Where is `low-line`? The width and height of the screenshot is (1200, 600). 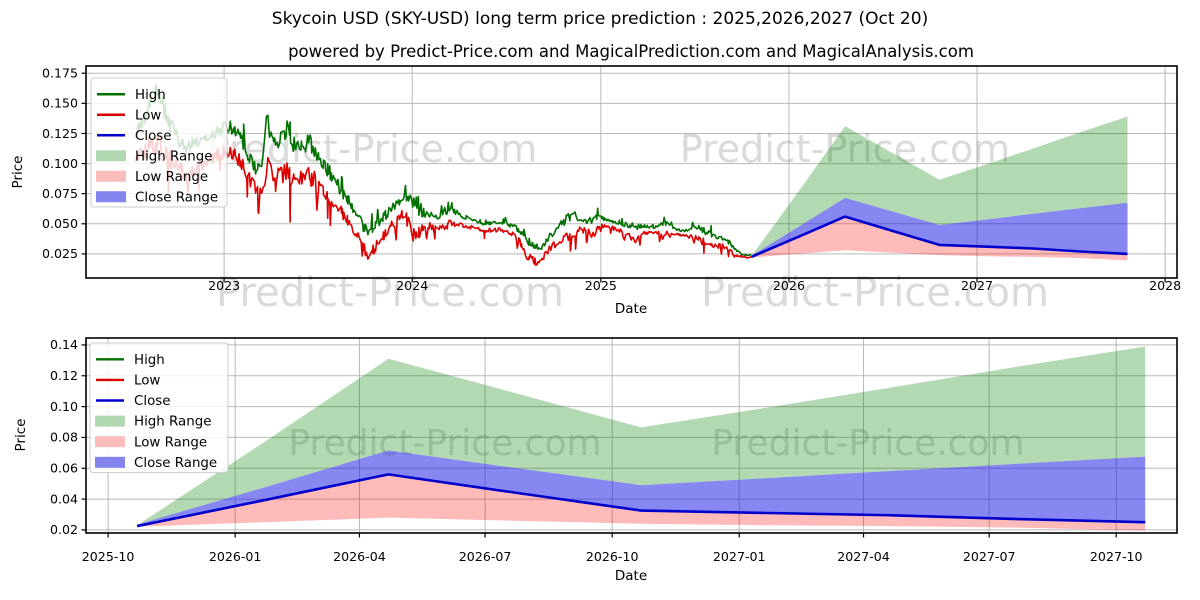
low-line is located at coordinates (443, 199).